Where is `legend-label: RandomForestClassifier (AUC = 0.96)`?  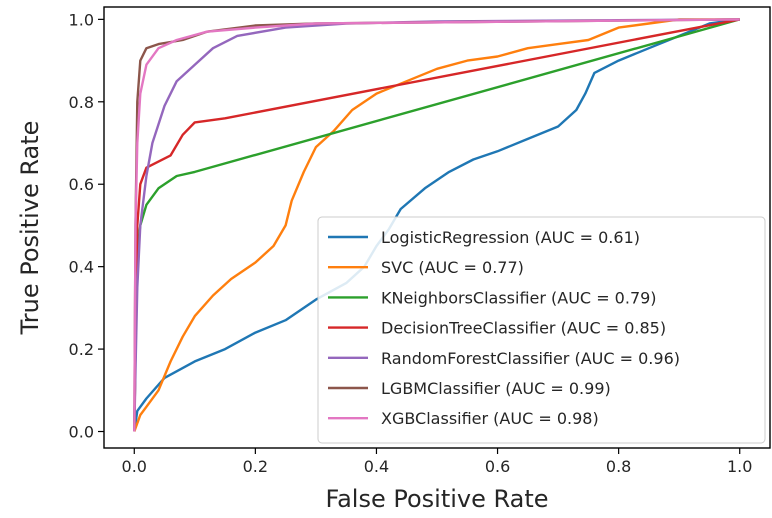
legend-label: RandomForestClassifier (AUC = 0.96) is located at coordinates (530, 358).